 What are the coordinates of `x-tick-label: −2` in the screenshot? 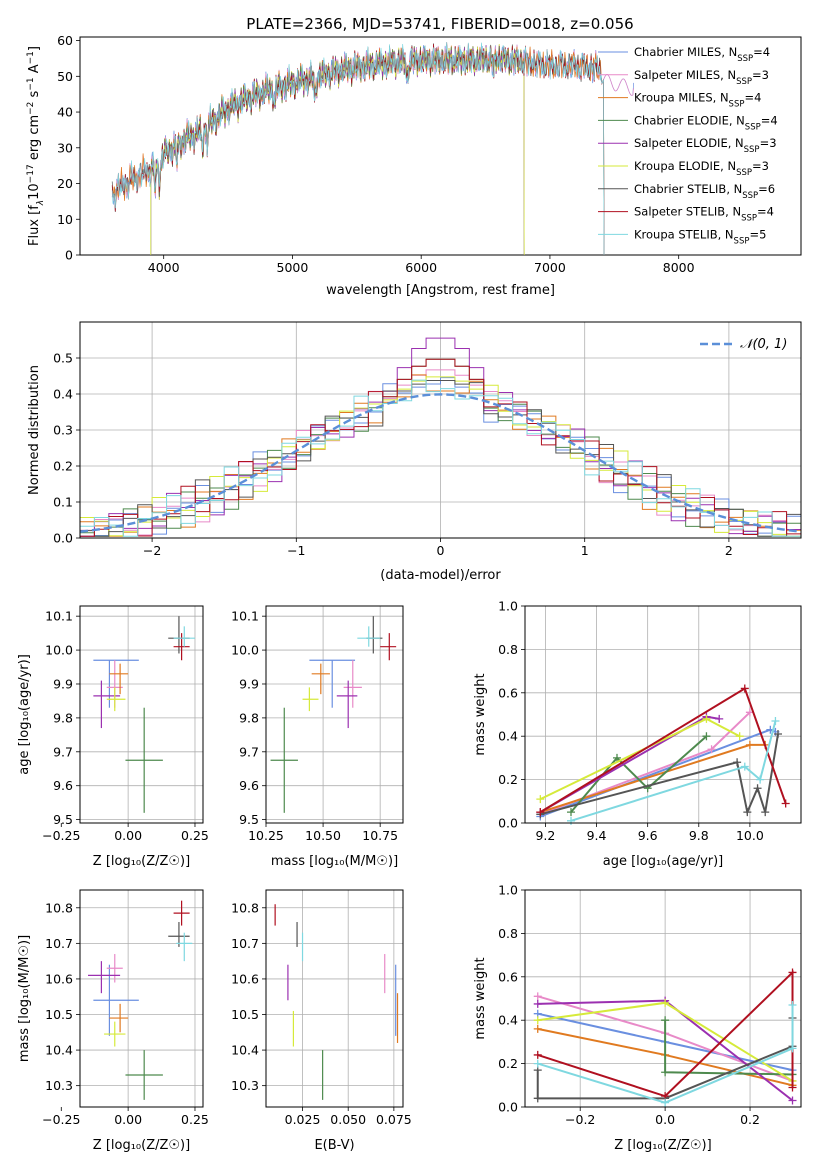 It's located at (152, 550).